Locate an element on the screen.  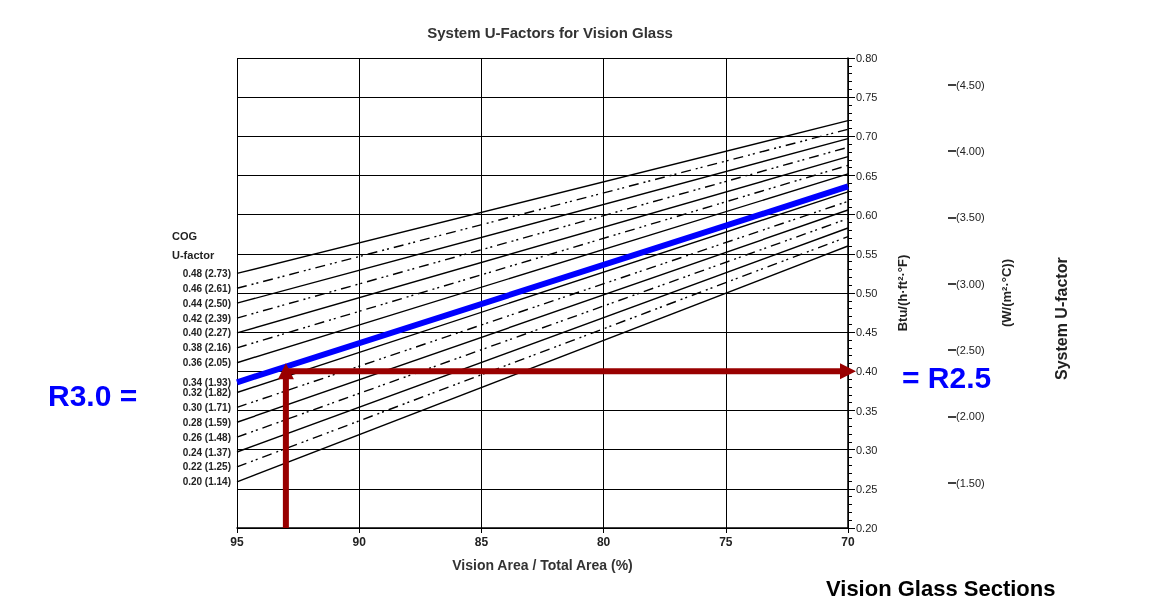
y-tick-label: 0.75 is located at coordinates (867, 97).